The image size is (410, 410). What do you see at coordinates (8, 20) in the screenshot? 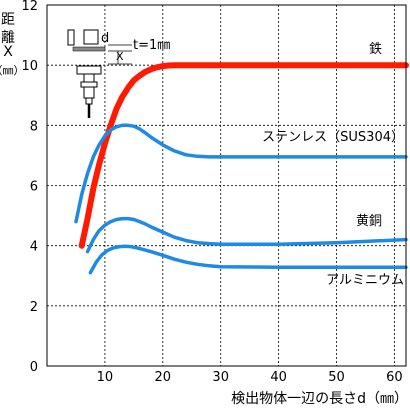
I see `y-axis-title-char: 距` at bounding box center [8, 20].